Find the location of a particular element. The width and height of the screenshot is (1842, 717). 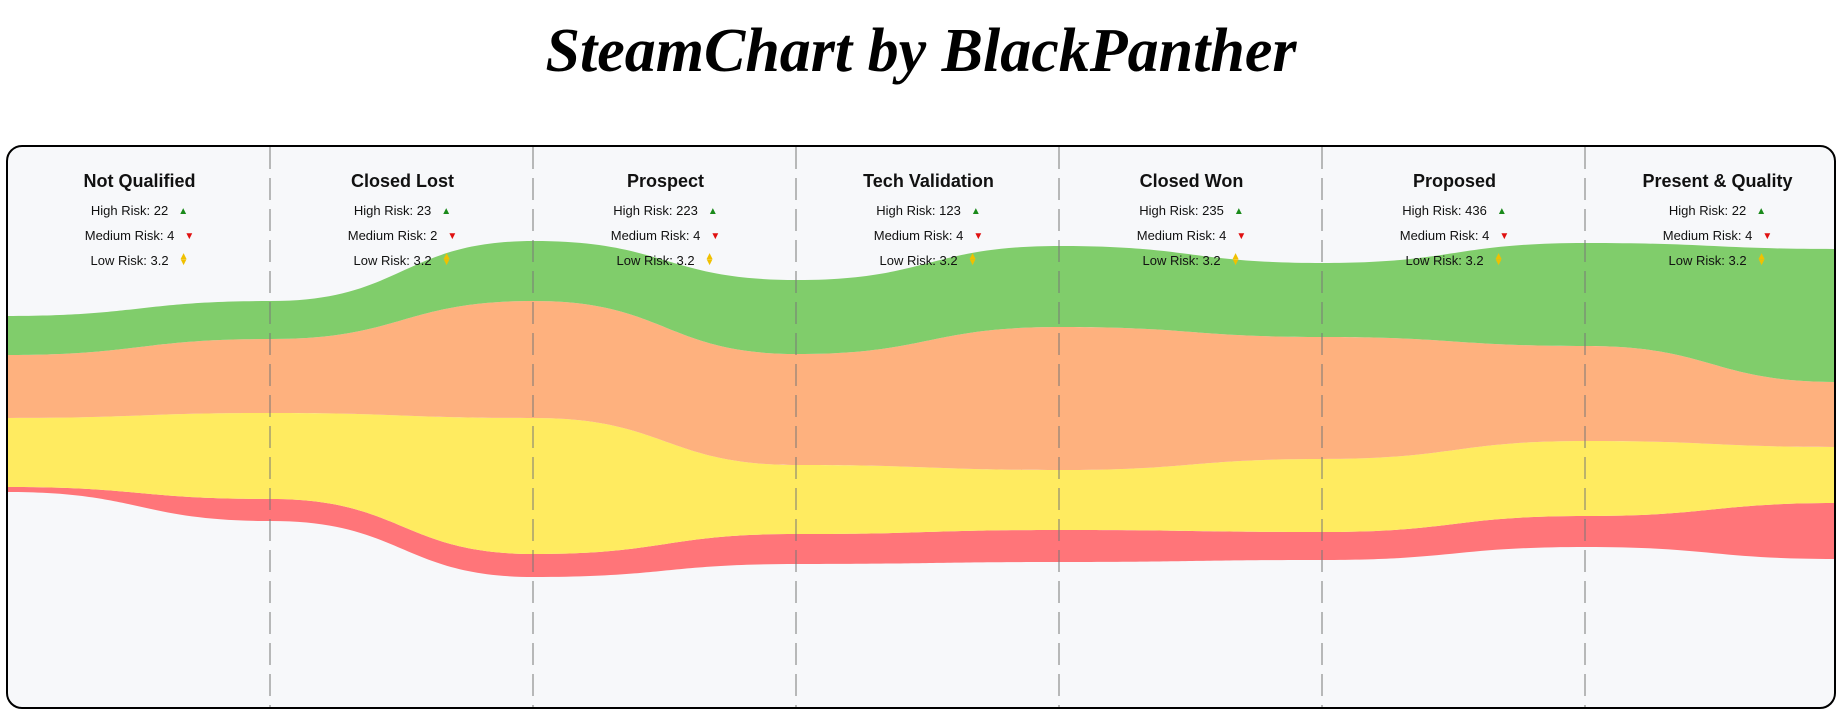

risk-high-label: High Risk: 223 is located at coordinates (655, 210).